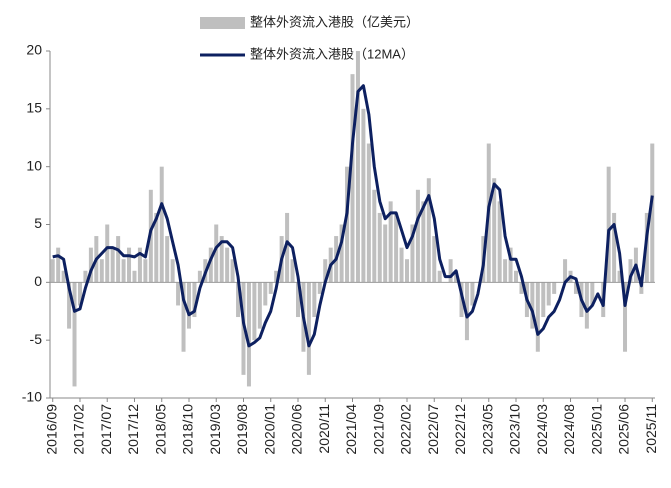 The image size is (671, 488). I want to click on x-tick-label: 2022/12, so click(460, 429).